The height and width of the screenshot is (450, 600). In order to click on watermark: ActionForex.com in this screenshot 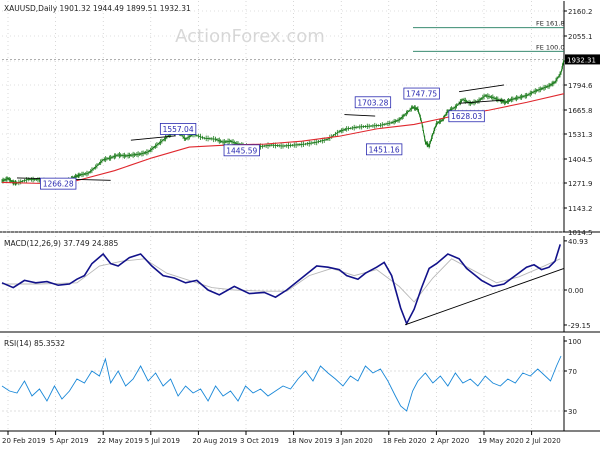, I will do `click(250, 36)`.